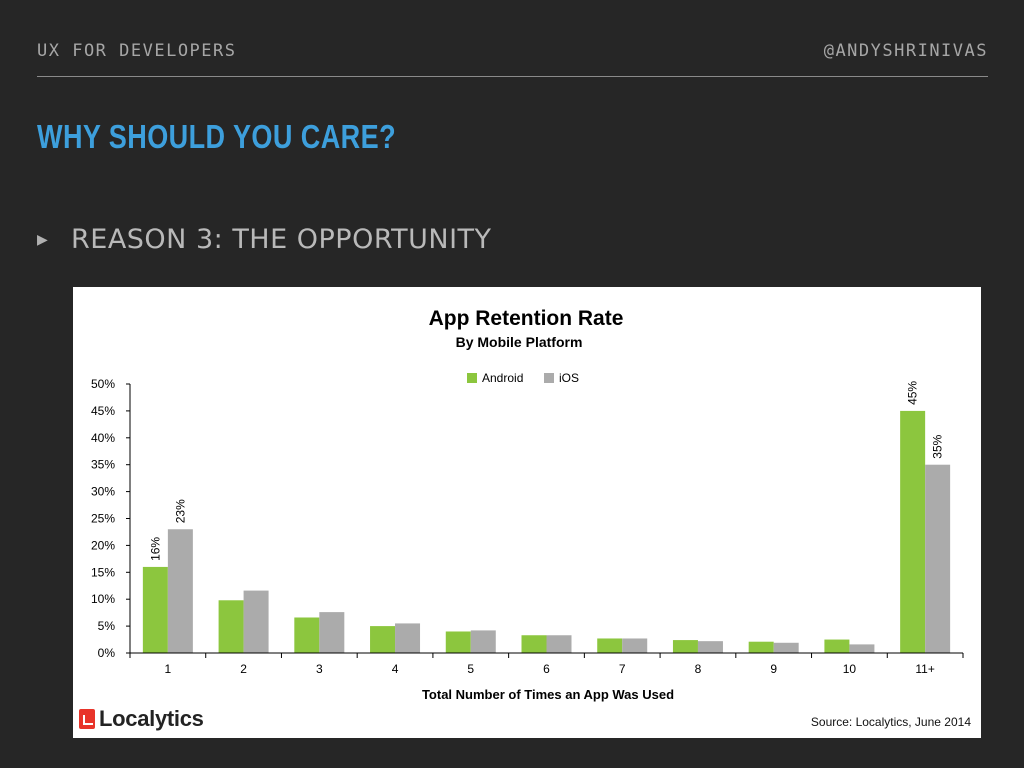  I want to click on y-tick-label: 20%, so click(103, 545).